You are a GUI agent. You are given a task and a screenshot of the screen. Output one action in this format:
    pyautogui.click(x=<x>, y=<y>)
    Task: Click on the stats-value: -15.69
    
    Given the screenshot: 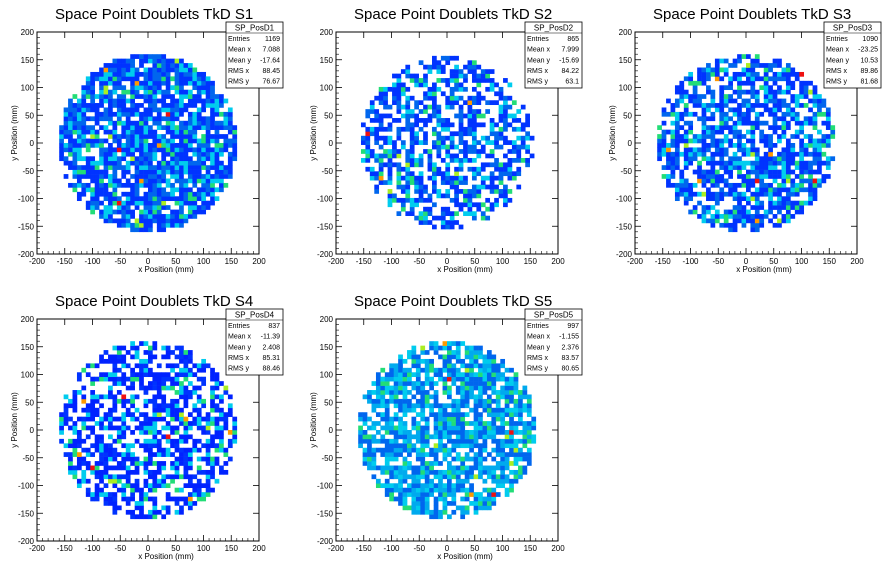 What is the action you would take?
    pyautogui.click(x=569, y=60)
    